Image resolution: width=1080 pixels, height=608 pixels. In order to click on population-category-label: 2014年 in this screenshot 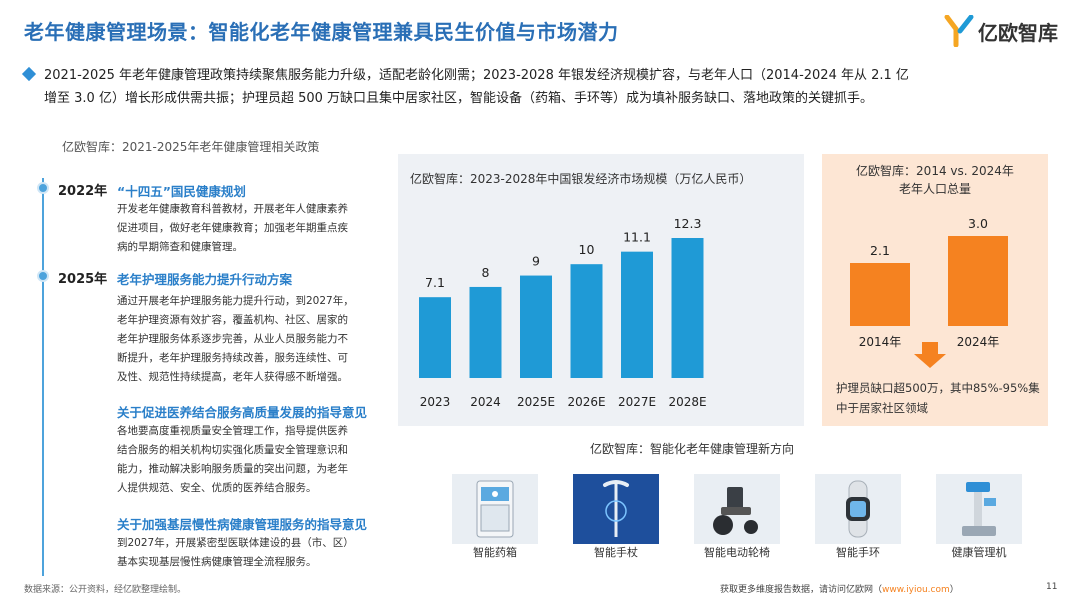, I will do `click(880, 342)`.